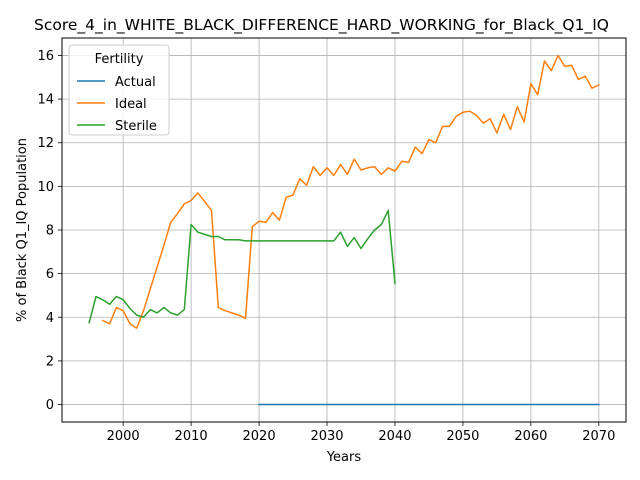  I want to click on y-tick-label: 16, so click(45, 56).